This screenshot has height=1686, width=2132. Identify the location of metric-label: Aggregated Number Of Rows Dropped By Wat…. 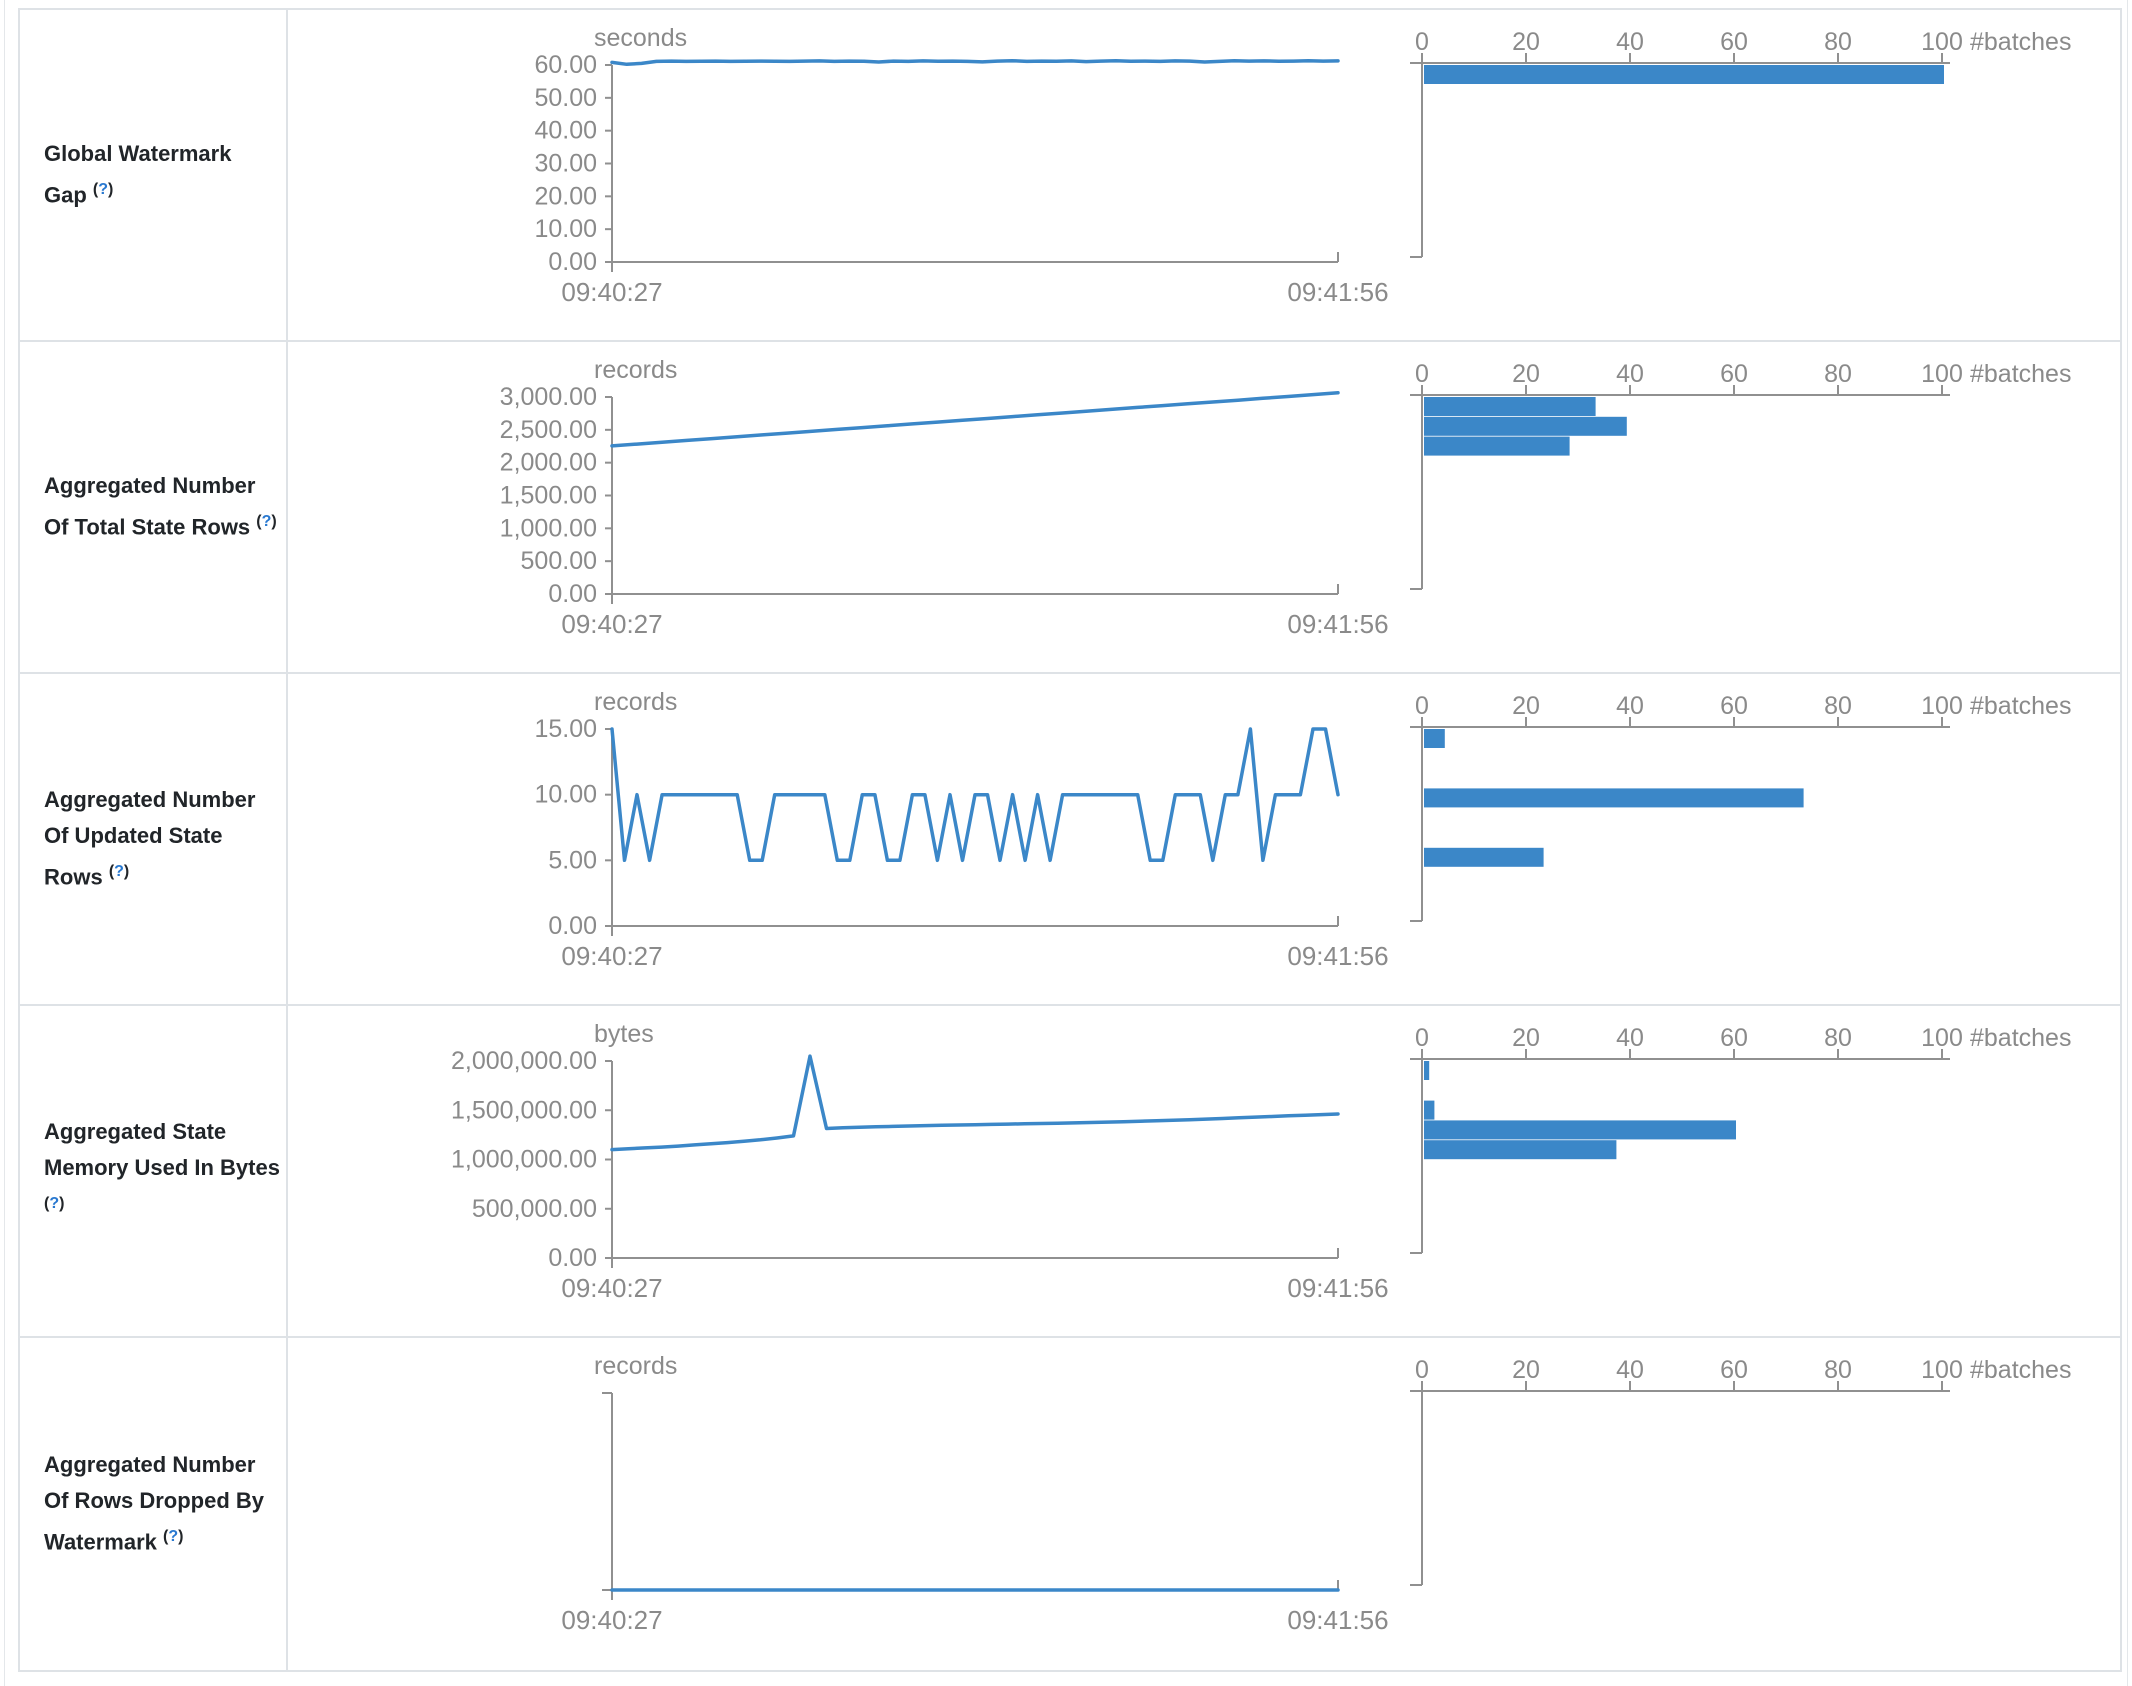
(162, 1503).